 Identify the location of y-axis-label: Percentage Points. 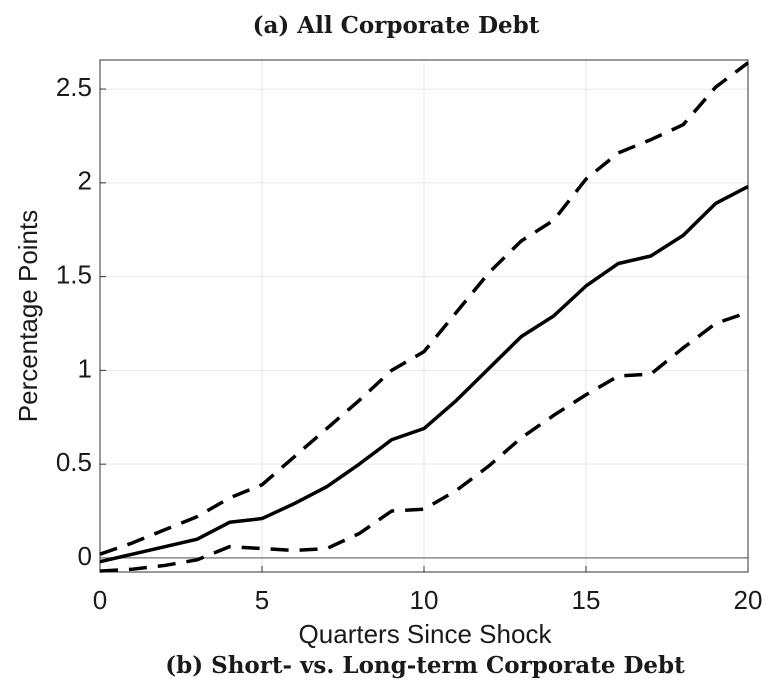
(28, 316).